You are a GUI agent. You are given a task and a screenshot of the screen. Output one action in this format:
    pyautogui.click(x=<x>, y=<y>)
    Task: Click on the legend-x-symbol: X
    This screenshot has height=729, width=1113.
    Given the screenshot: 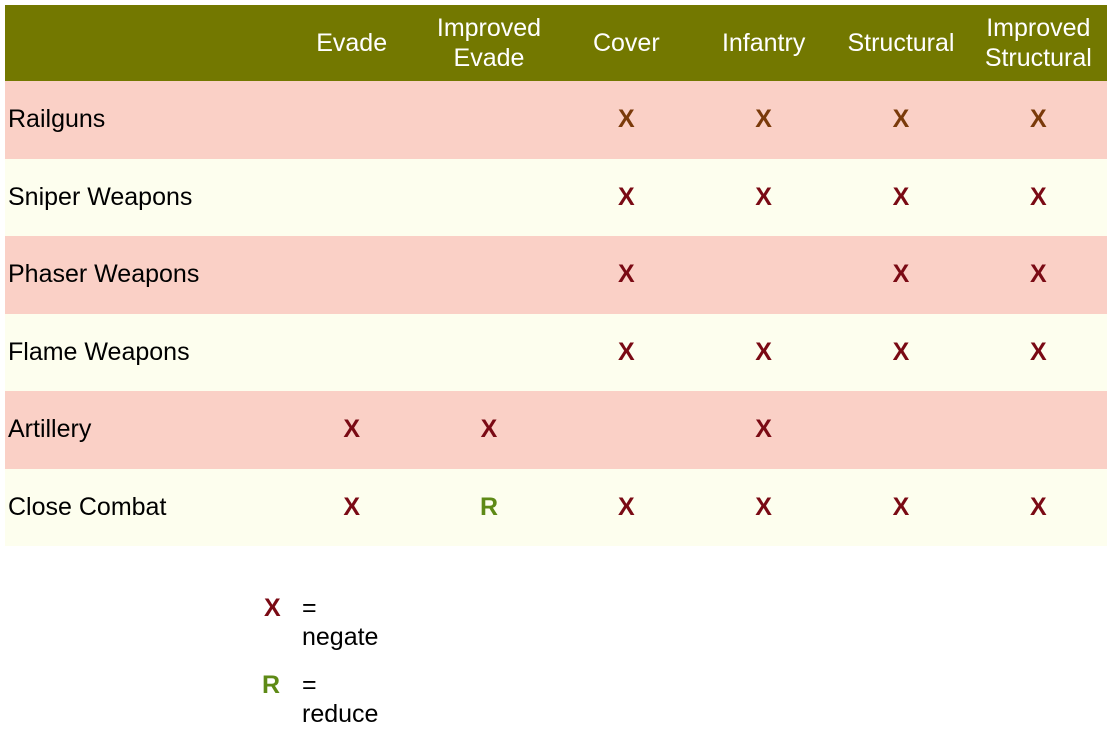 What is the action you would take?
    pyautogui.click(x=272, y=608)
    